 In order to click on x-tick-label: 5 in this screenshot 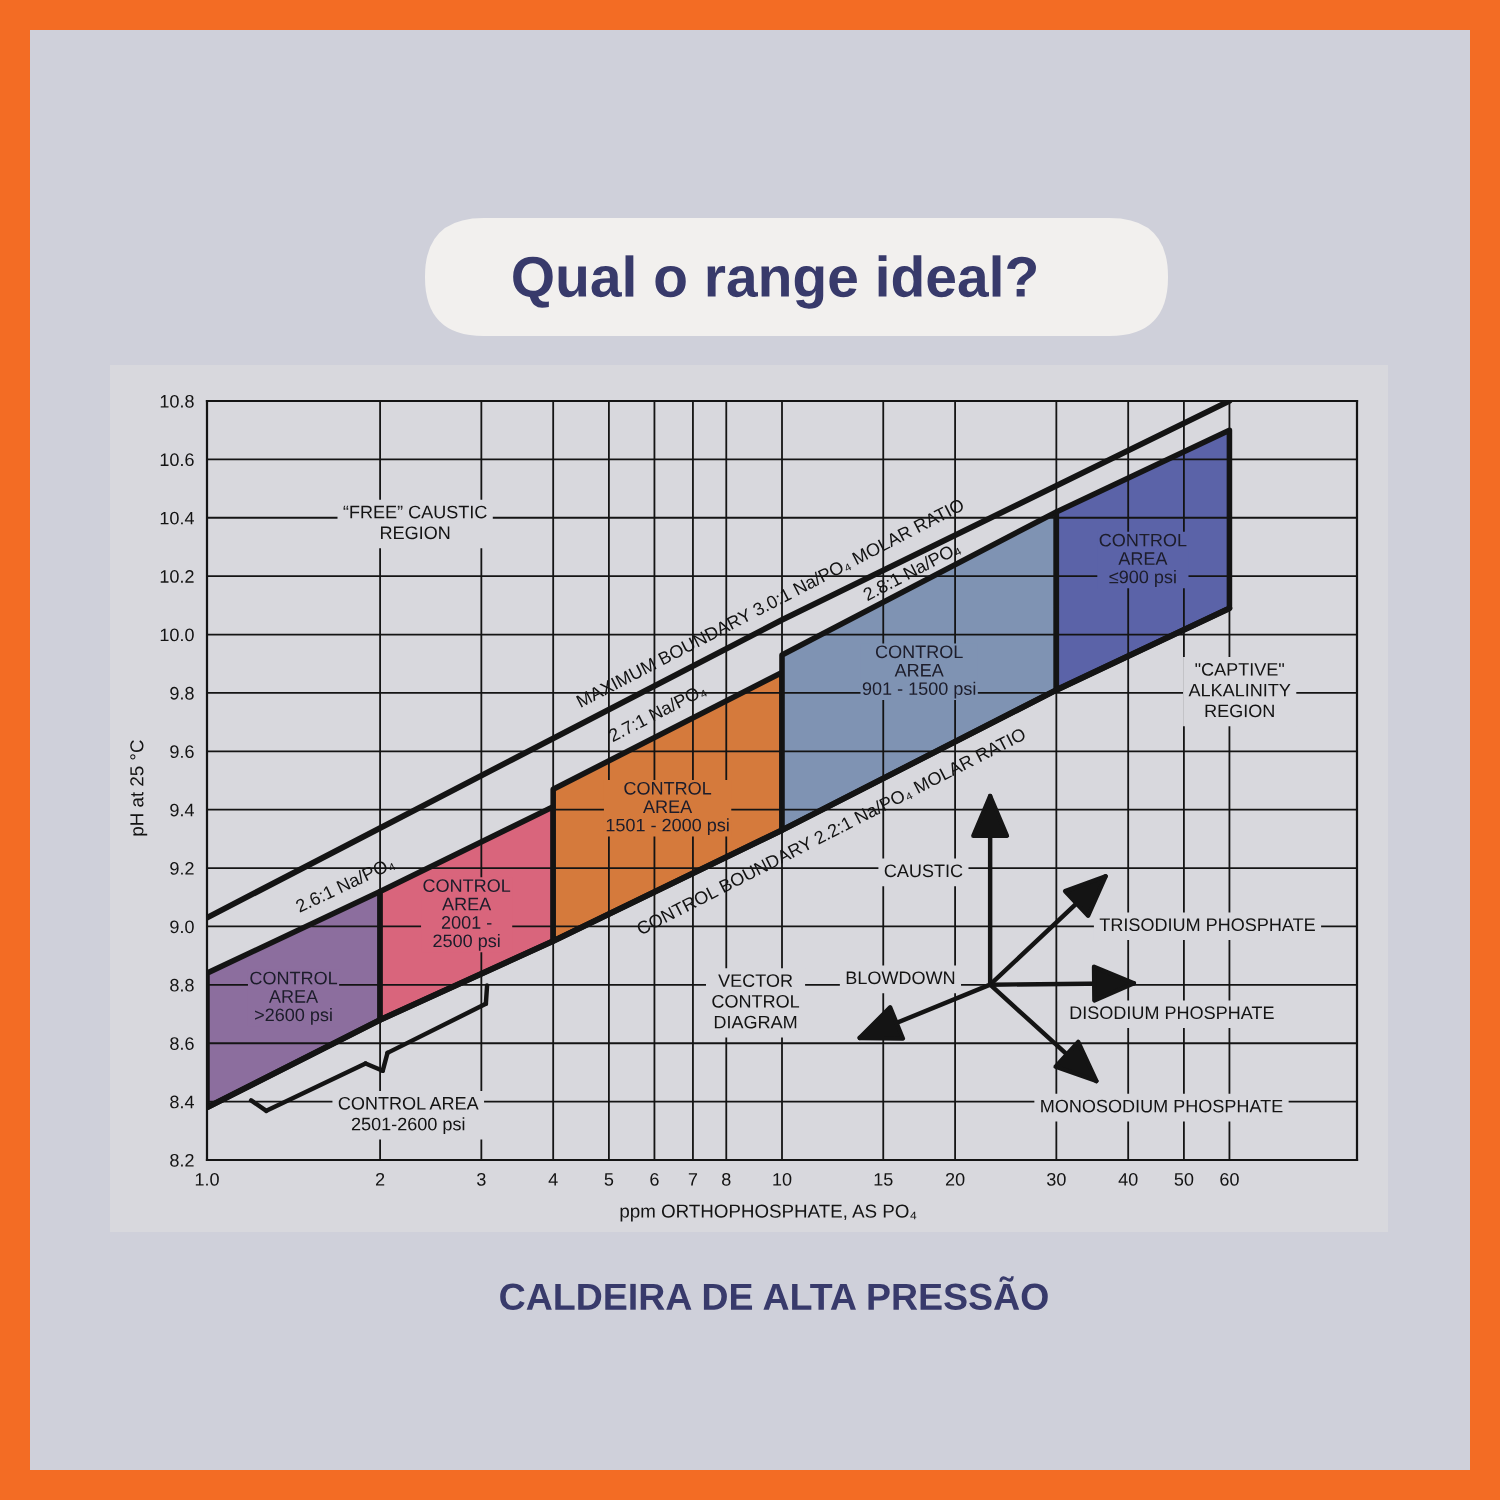, I will do `click(609, 1179)`.